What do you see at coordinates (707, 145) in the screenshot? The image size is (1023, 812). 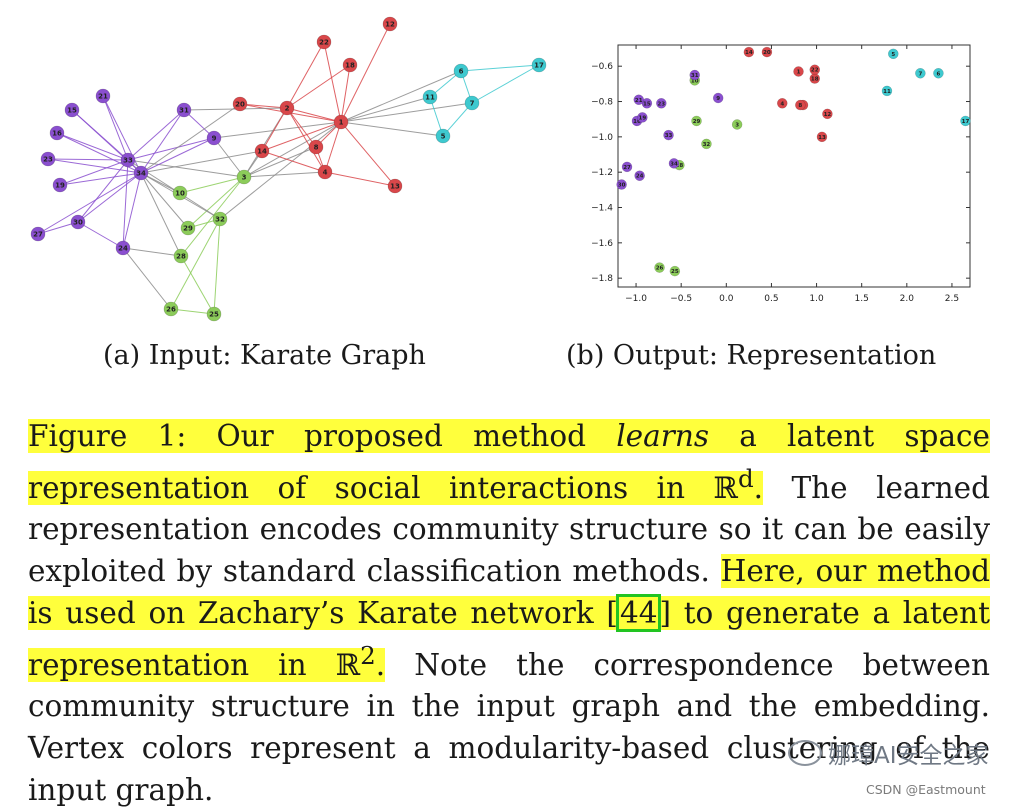 I see `scatter-point-label-32: 32` at bounding box center [707, 145].